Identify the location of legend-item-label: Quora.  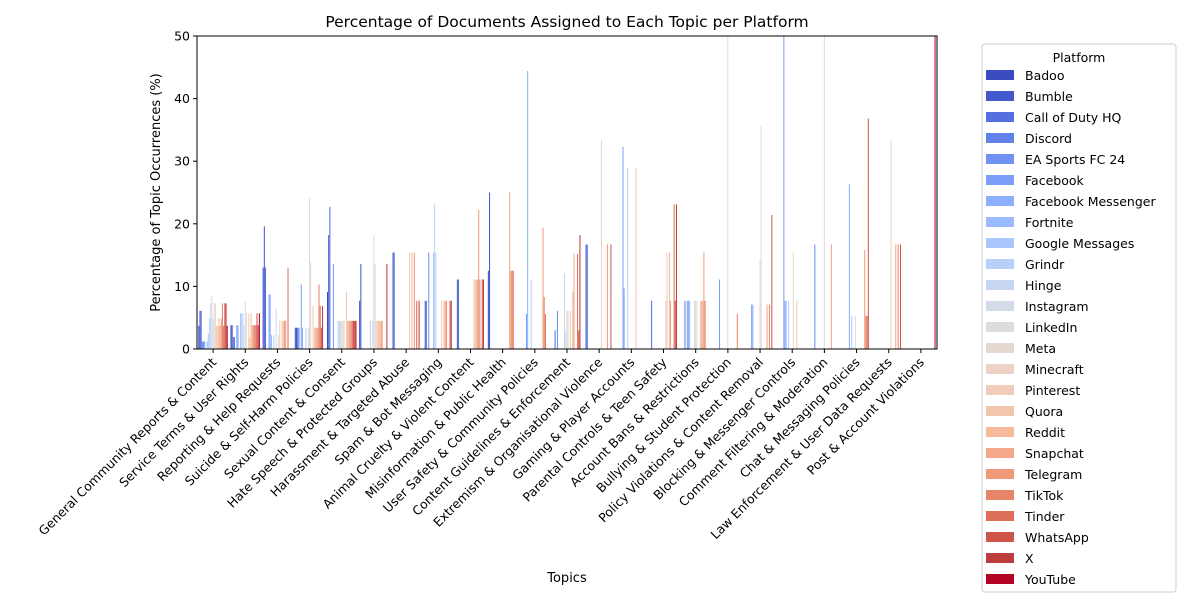
(1044, 411).